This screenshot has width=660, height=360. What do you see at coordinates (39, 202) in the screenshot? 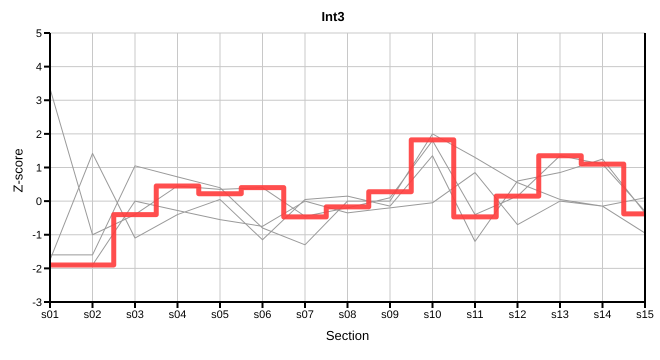
I see `y-tick-label: 0` at bounding box center [39, 202].